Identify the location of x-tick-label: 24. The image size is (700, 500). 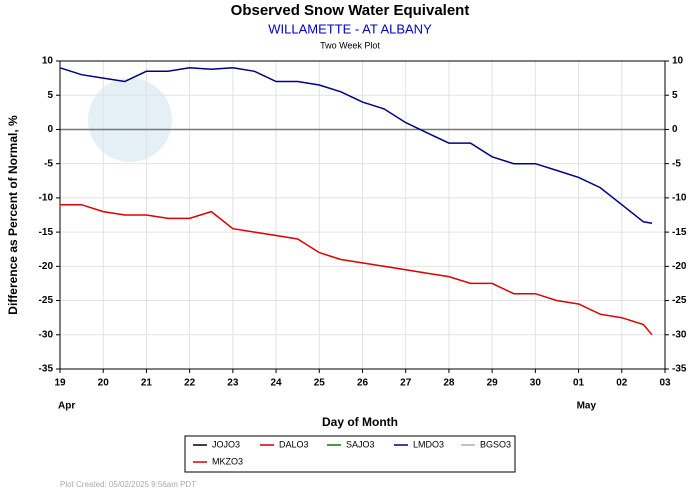
(277, 383).